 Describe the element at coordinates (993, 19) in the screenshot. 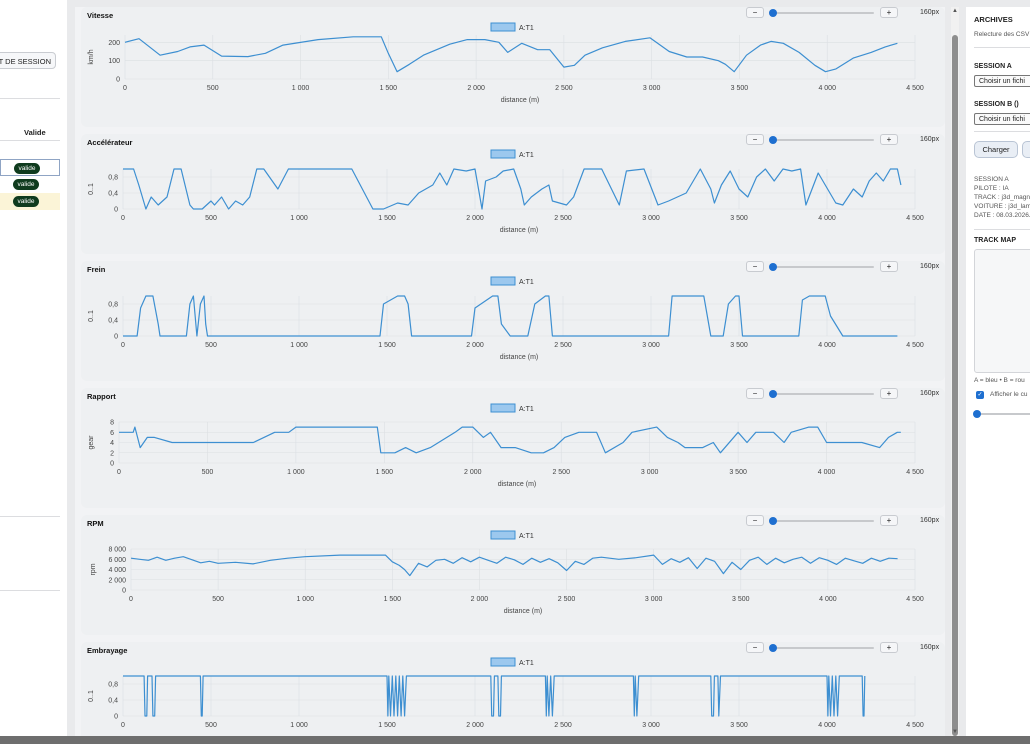

I see `archives-title: ARCHIVES` at that location.